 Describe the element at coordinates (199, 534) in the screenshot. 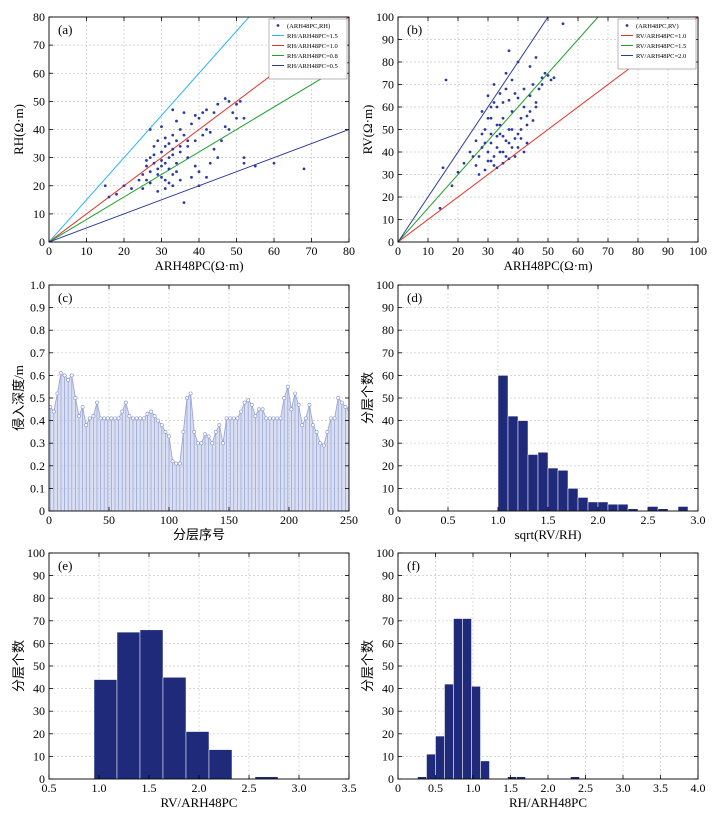

I see `x-axis-label: 分层序号` at that location.